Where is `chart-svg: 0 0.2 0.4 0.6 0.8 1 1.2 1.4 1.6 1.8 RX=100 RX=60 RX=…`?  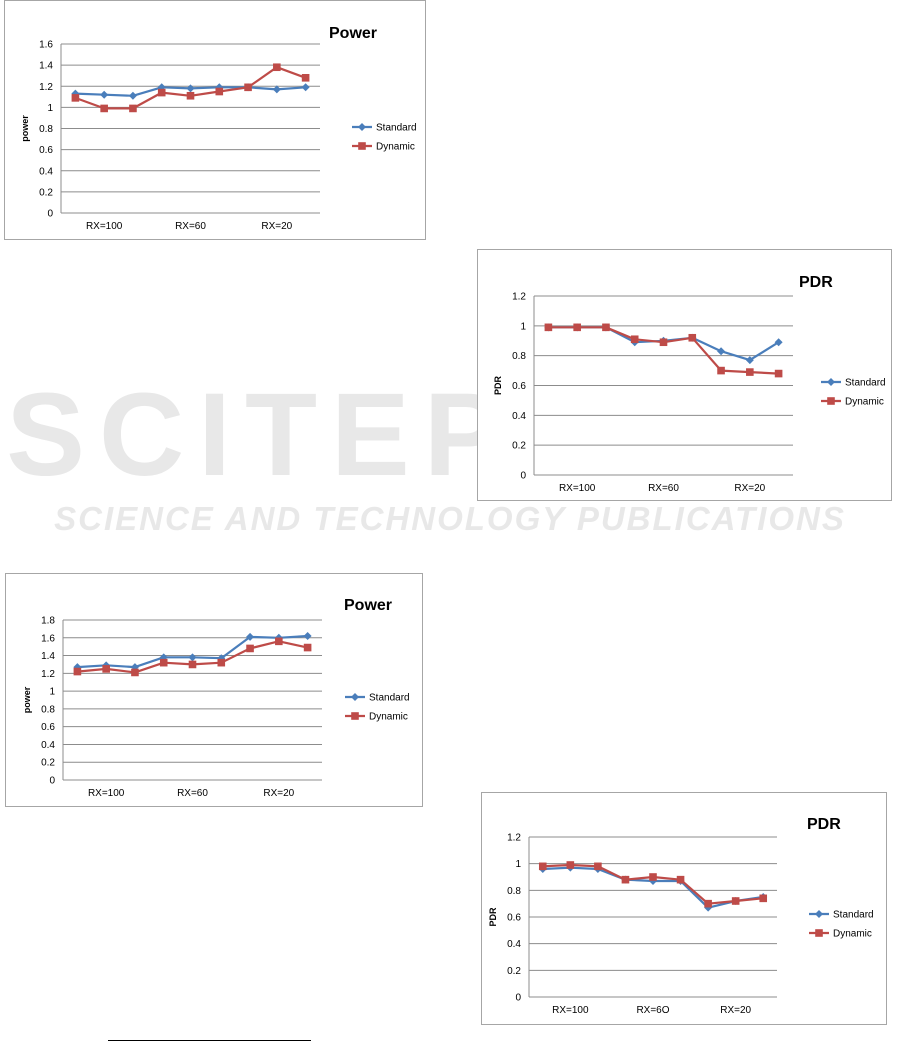
chart-svg: 0 0.2 0.4 0.6 0.8 1 1.2 1.4 1.6 1.8 RX=100 RX=60 RX=… is located at coordinates (214, 690).